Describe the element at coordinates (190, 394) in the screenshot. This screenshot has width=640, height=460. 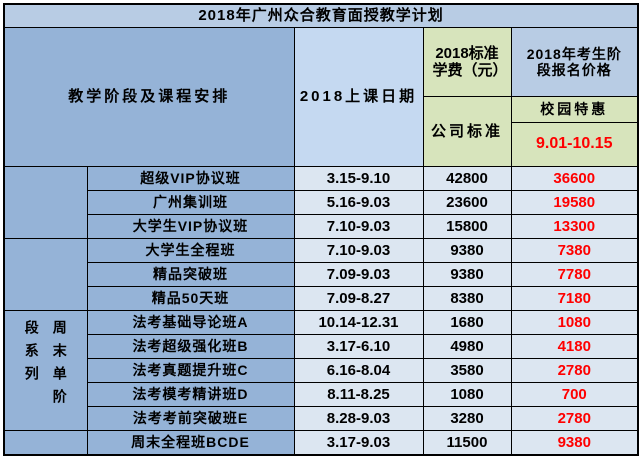
I see `course-cell: 法考模考精讲班D` at that location.